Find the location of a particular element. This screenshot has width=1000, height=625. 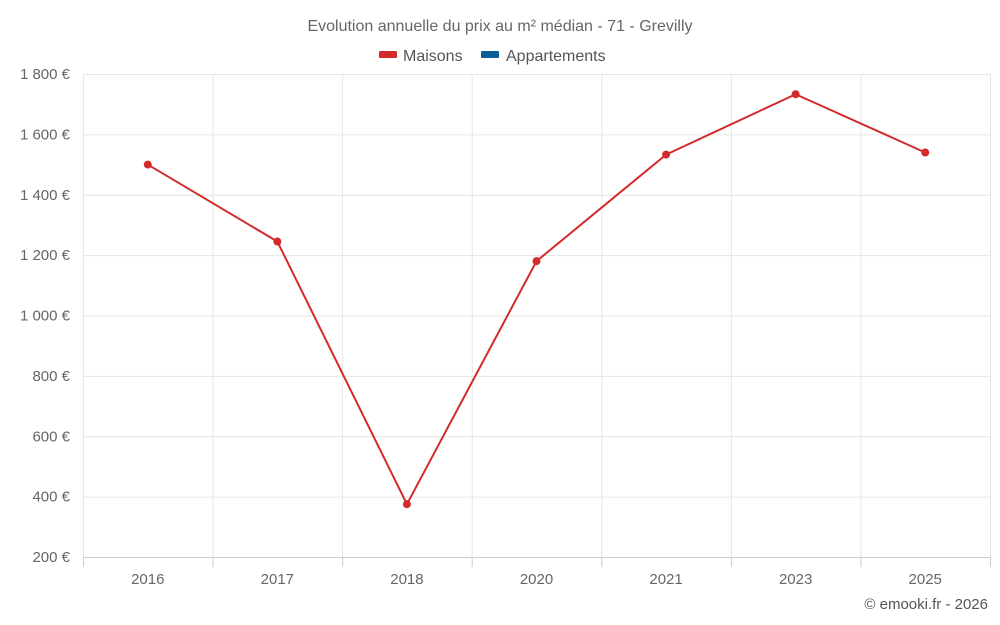

x-tick-label: 2021 is located at coordinates (665, 579).